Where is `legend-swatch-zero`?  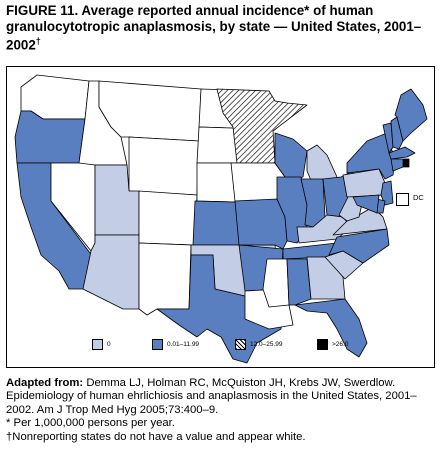
legend-swatch-zero is located at coordinates (97, 344).